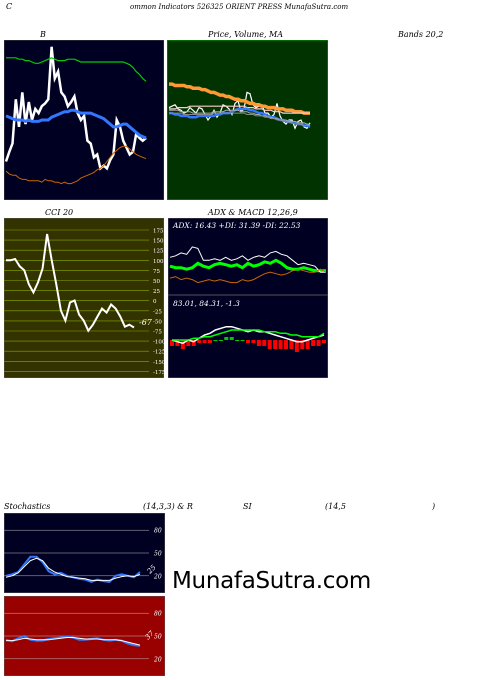 This screenshot has width=500, height=680. I want to click on rsi-label: SI, so click(247, 506).